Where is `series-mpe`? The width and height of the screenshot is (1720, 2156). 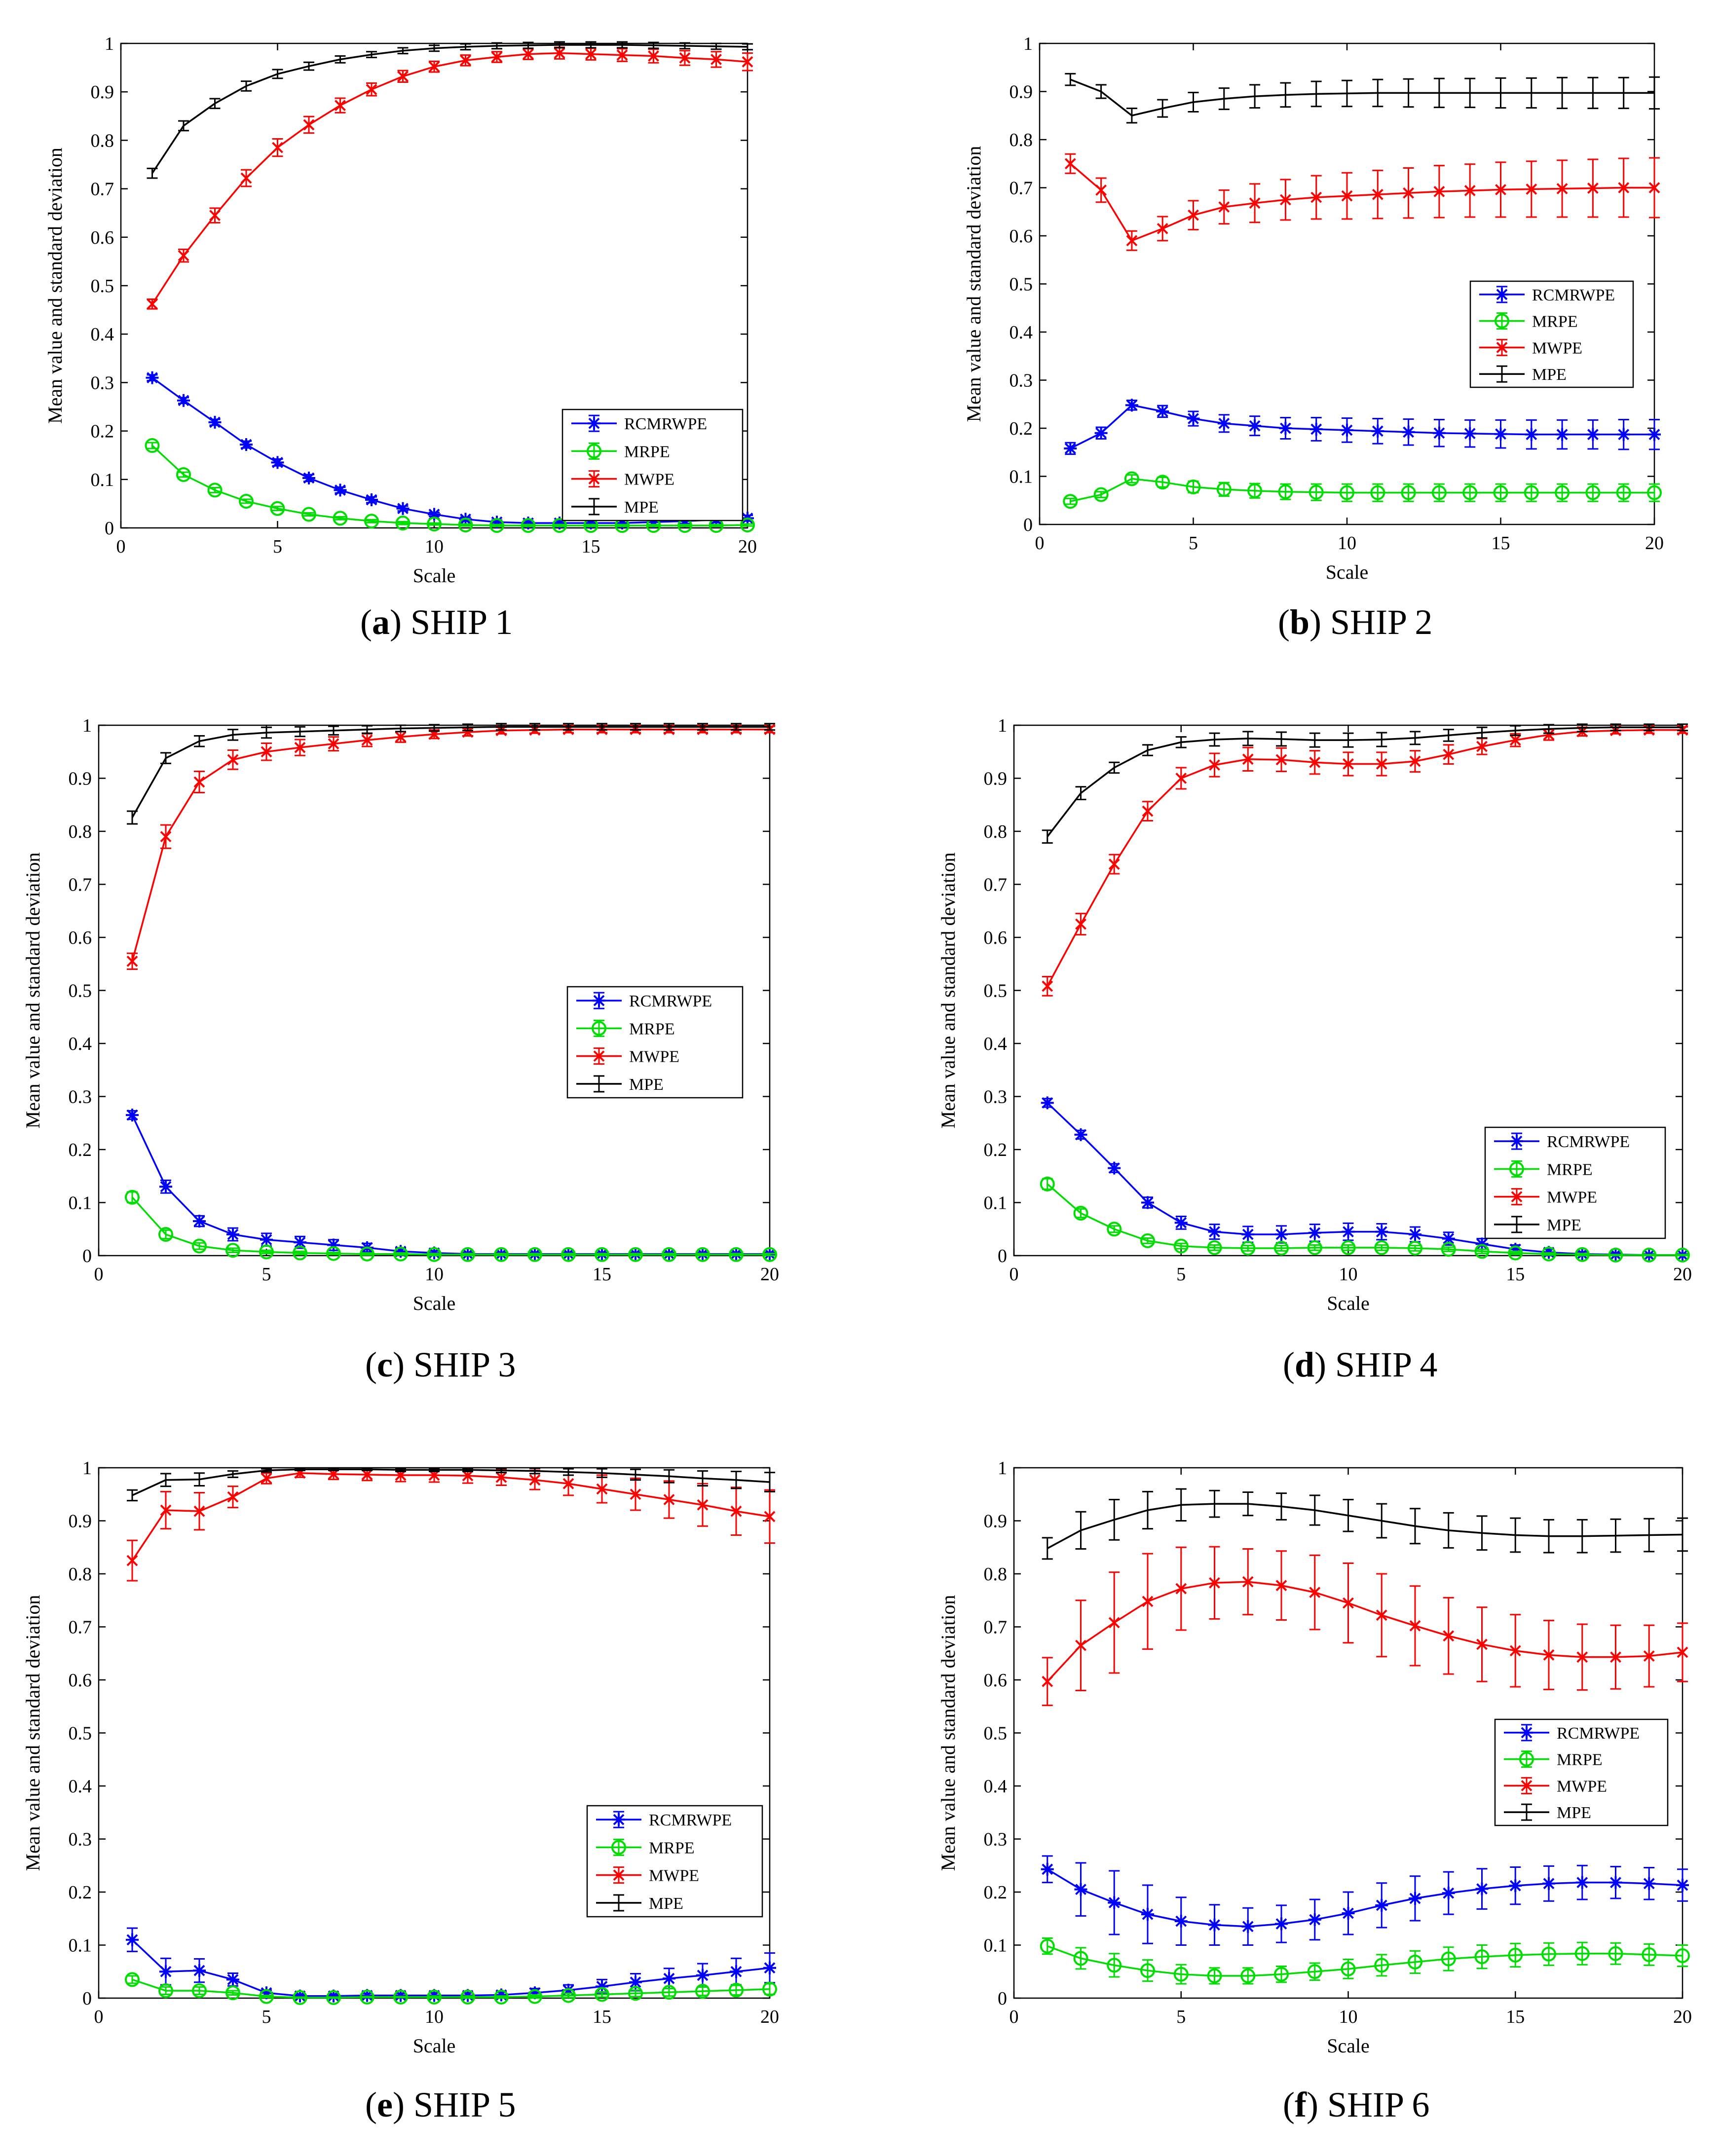
series-mpe is located at coordinates (1365, 1524).